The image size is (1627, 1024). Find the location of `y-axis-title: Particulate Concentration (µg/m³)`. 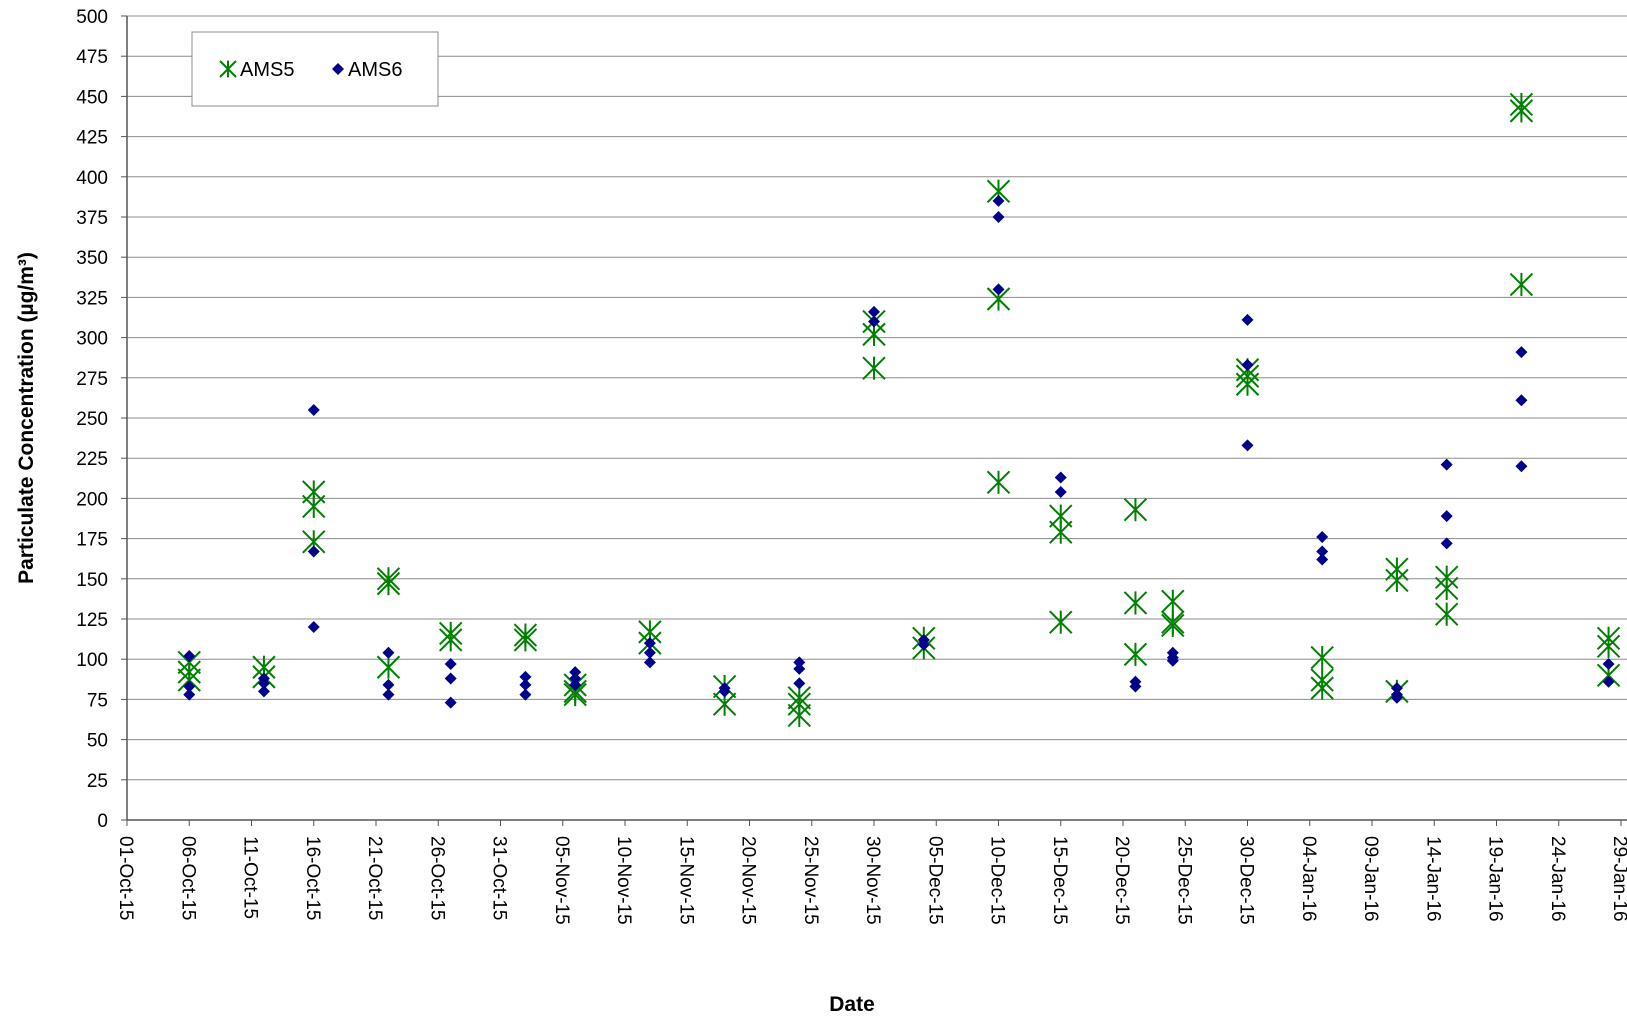

y-axis-title: Particulate Concentration (µg/m³) is located at coordinates (26, 418).